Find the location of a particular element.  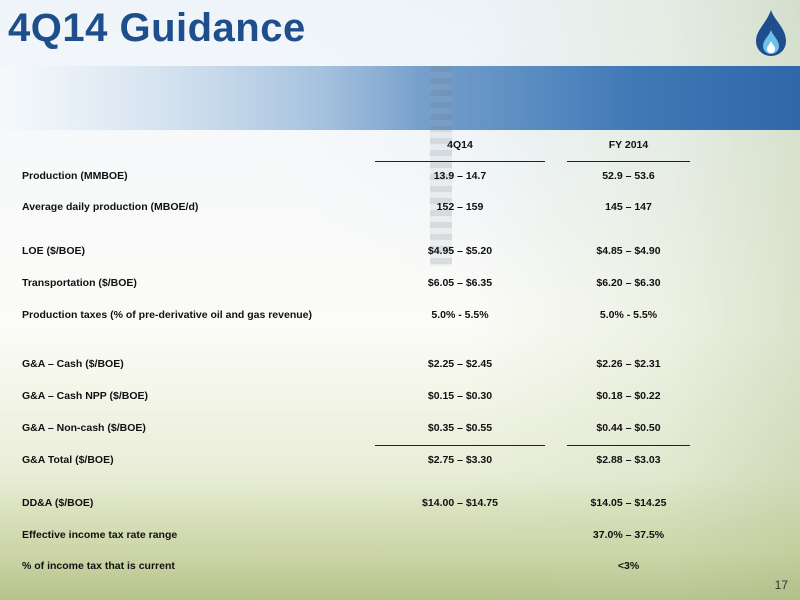

row-value-4q14: $0.15 – $0.30 is located at coordinates (460, 396).